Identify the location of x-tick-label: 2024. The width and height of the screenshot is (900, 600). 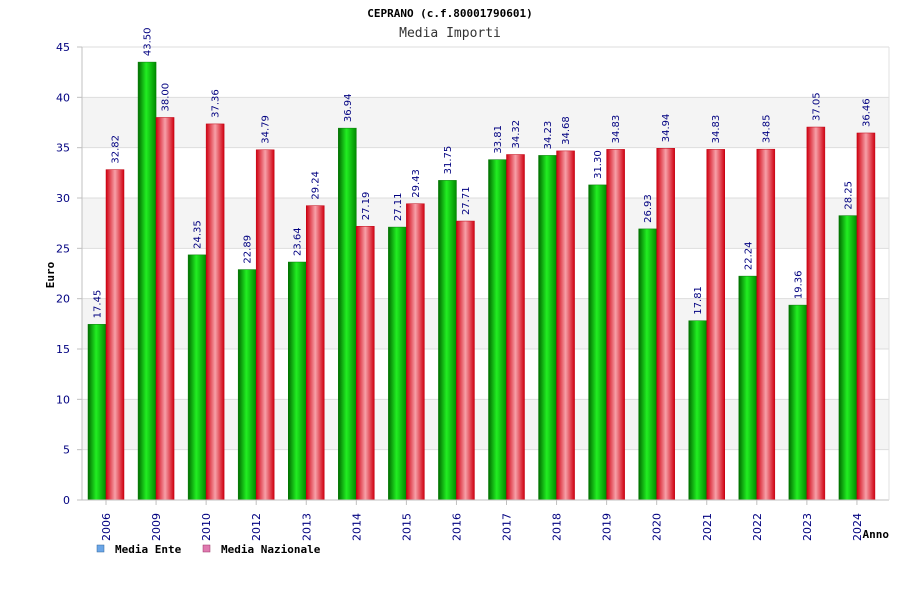
(857, 527).